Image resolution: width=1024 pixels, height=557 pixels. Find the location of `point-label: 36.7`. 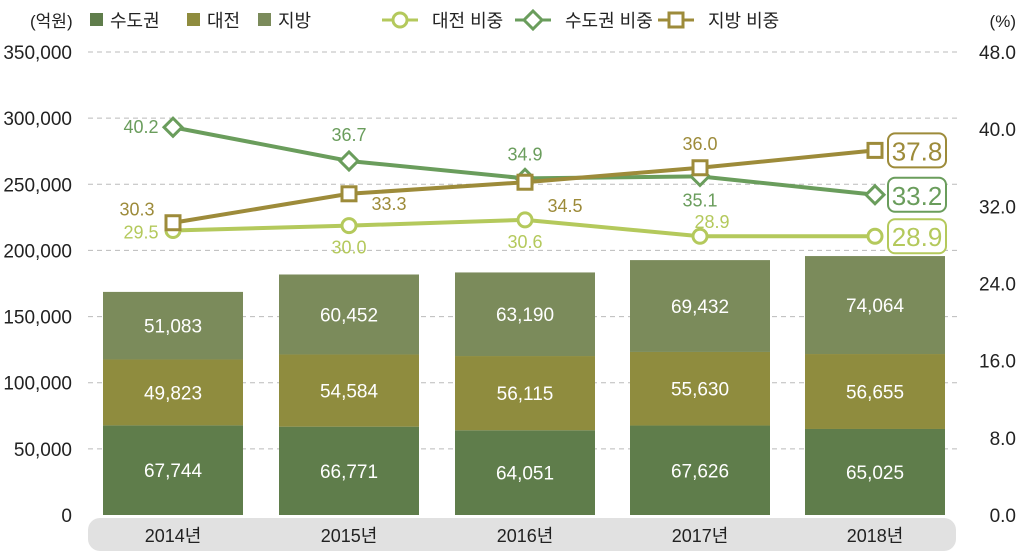

point-label: 36.7 is located at coordinates (348, 135).